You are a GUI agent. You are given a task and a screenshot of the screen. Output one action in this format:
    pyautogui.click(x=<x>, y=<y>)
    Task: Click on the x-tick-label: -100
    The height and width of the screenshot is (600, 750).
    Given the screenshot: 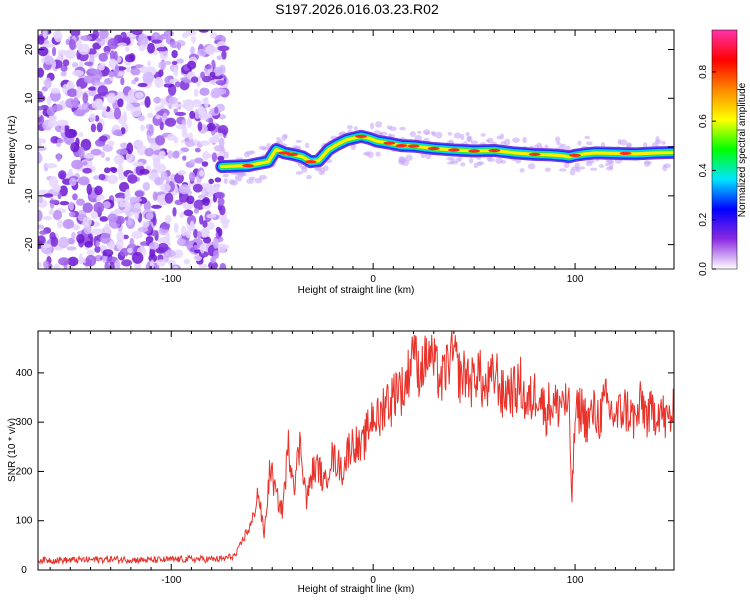 What is the action you would take?
    pyautogui.click(x=171, y=279)
    